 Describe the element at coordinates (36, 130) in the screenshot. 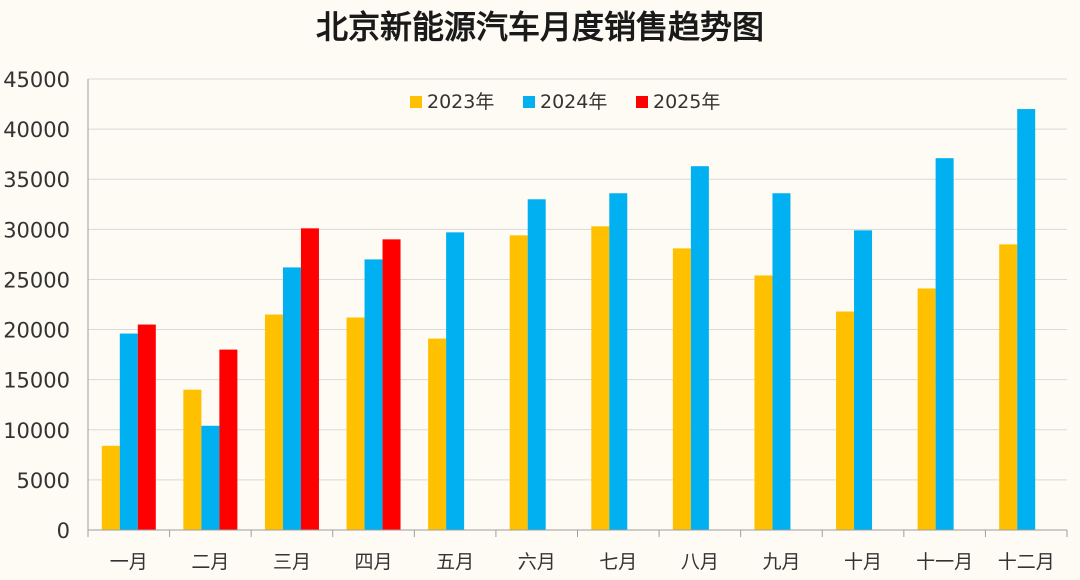

I see `y-tick-label: 40000` at that location.